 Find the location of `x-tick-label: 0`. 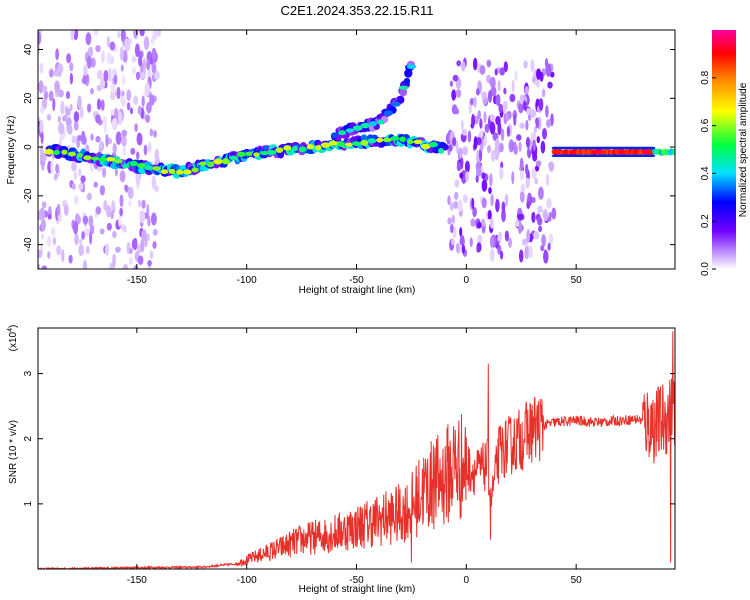

x-tick-label: 0 is located at coordinates (467, 580).